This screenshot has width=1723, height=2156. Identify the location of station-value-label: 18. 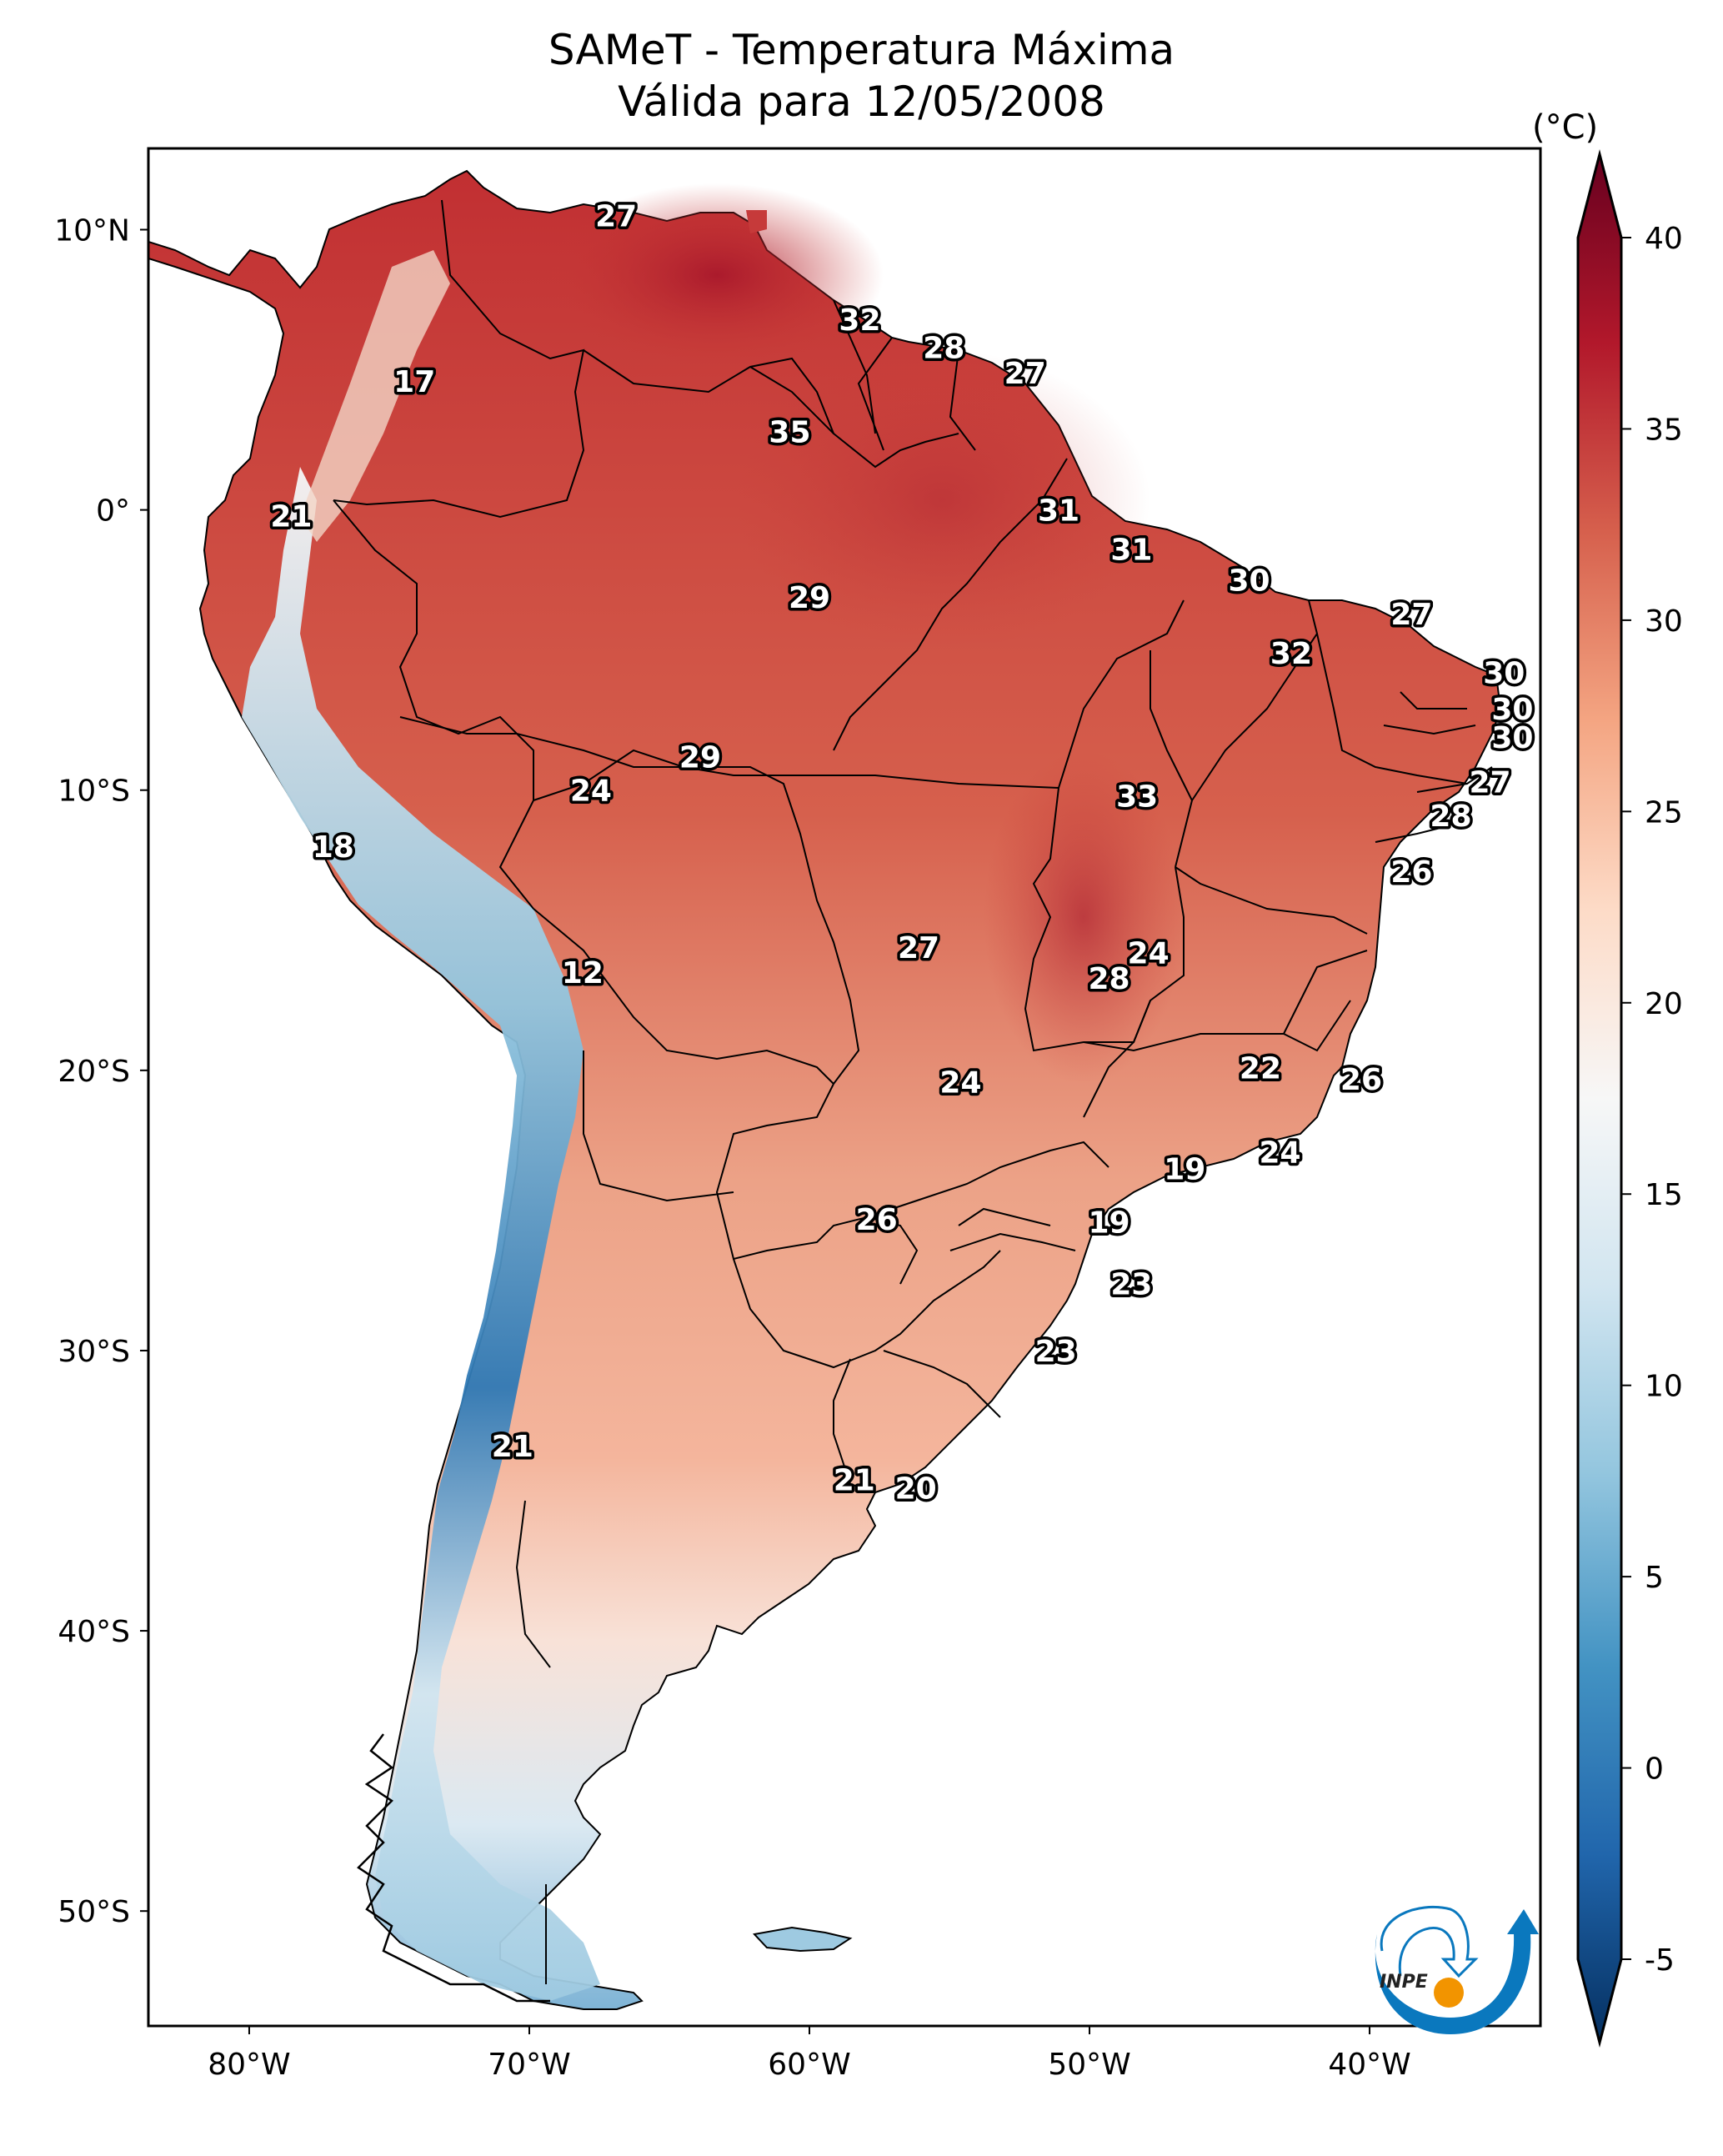
(333, 848).